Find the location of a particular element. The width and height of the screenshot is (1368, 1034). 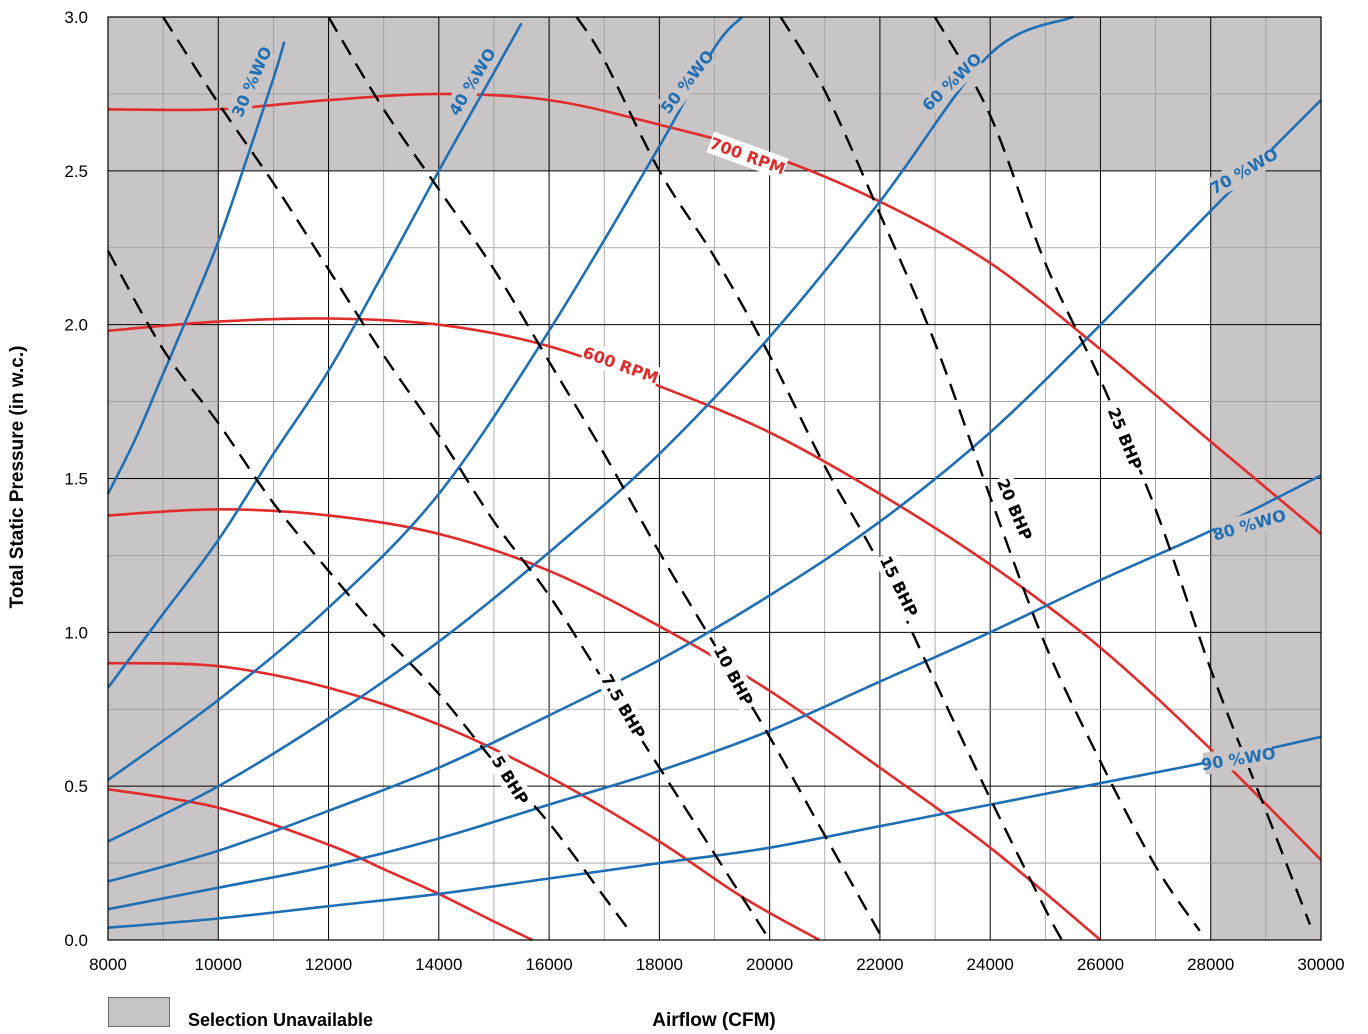

x-tick-label: 28000 is located at coordinates (1210, 964).